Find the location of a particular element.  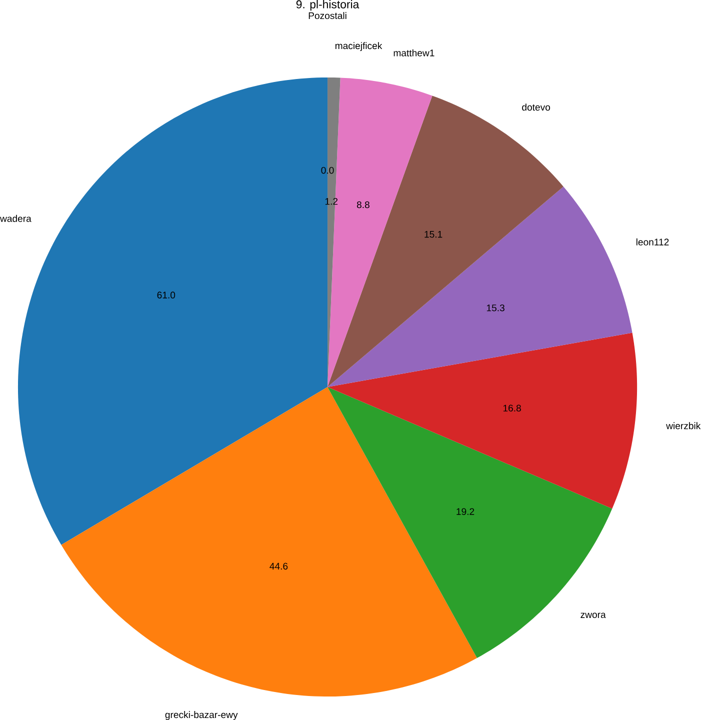

data-label: 8.8 is located at coordinates (363, 204).